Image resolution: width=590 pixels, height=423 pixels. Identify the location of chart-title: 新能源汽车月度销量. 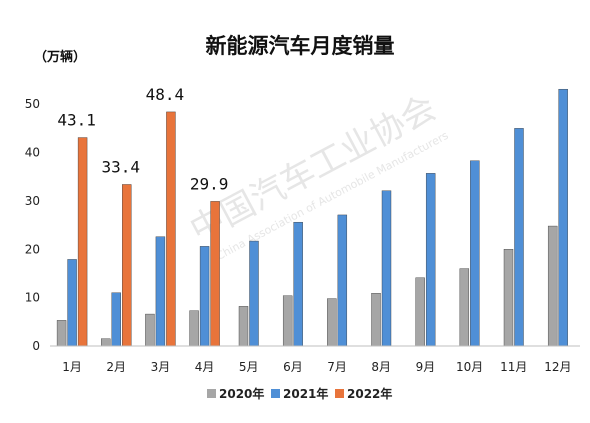
(300, 46).